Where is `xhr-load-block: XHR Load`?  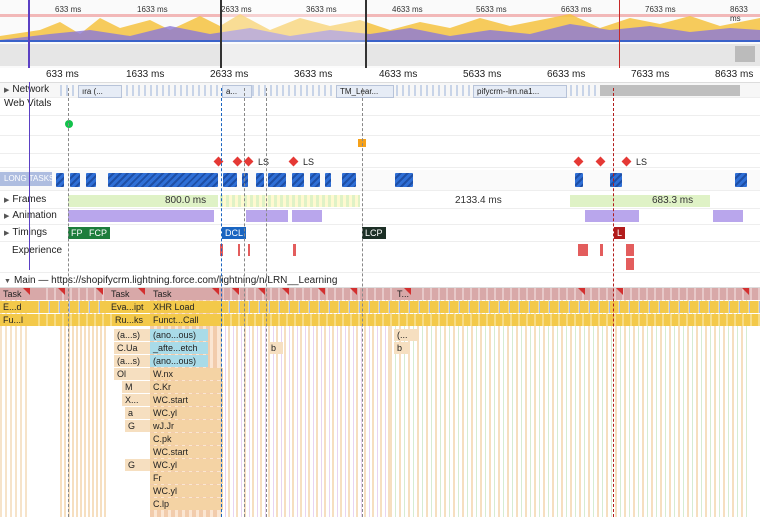
xhr-load-block: XHR Load is located at coordinates (186, 307).